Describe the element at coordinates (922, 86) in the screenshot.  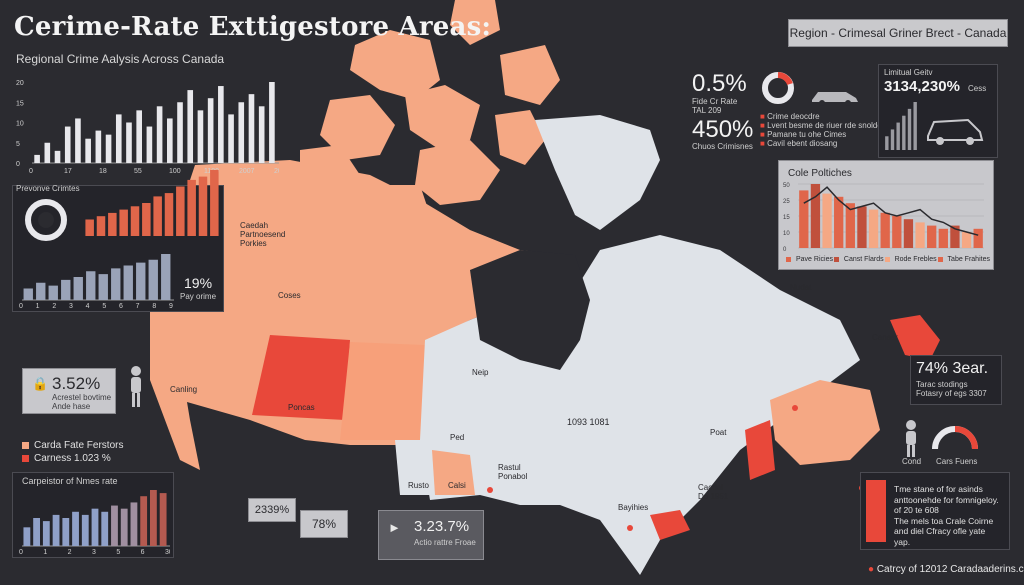
I see `panel-stat: 3134,230%` at that location.